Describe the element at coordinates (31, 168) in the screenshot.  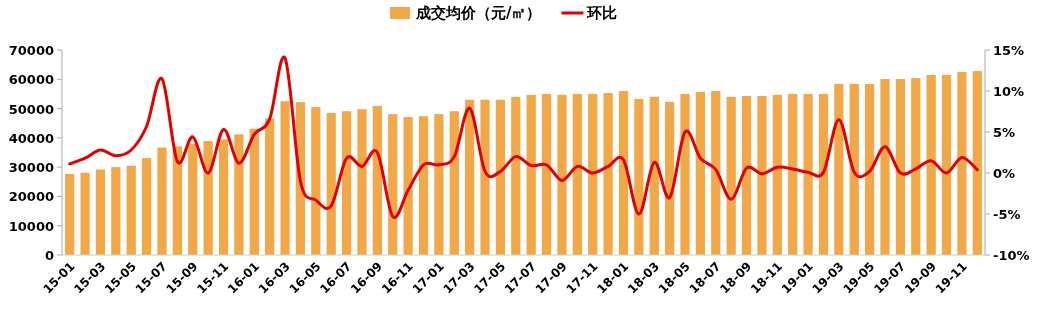
I see `y-tick-label: 30000` at that location.